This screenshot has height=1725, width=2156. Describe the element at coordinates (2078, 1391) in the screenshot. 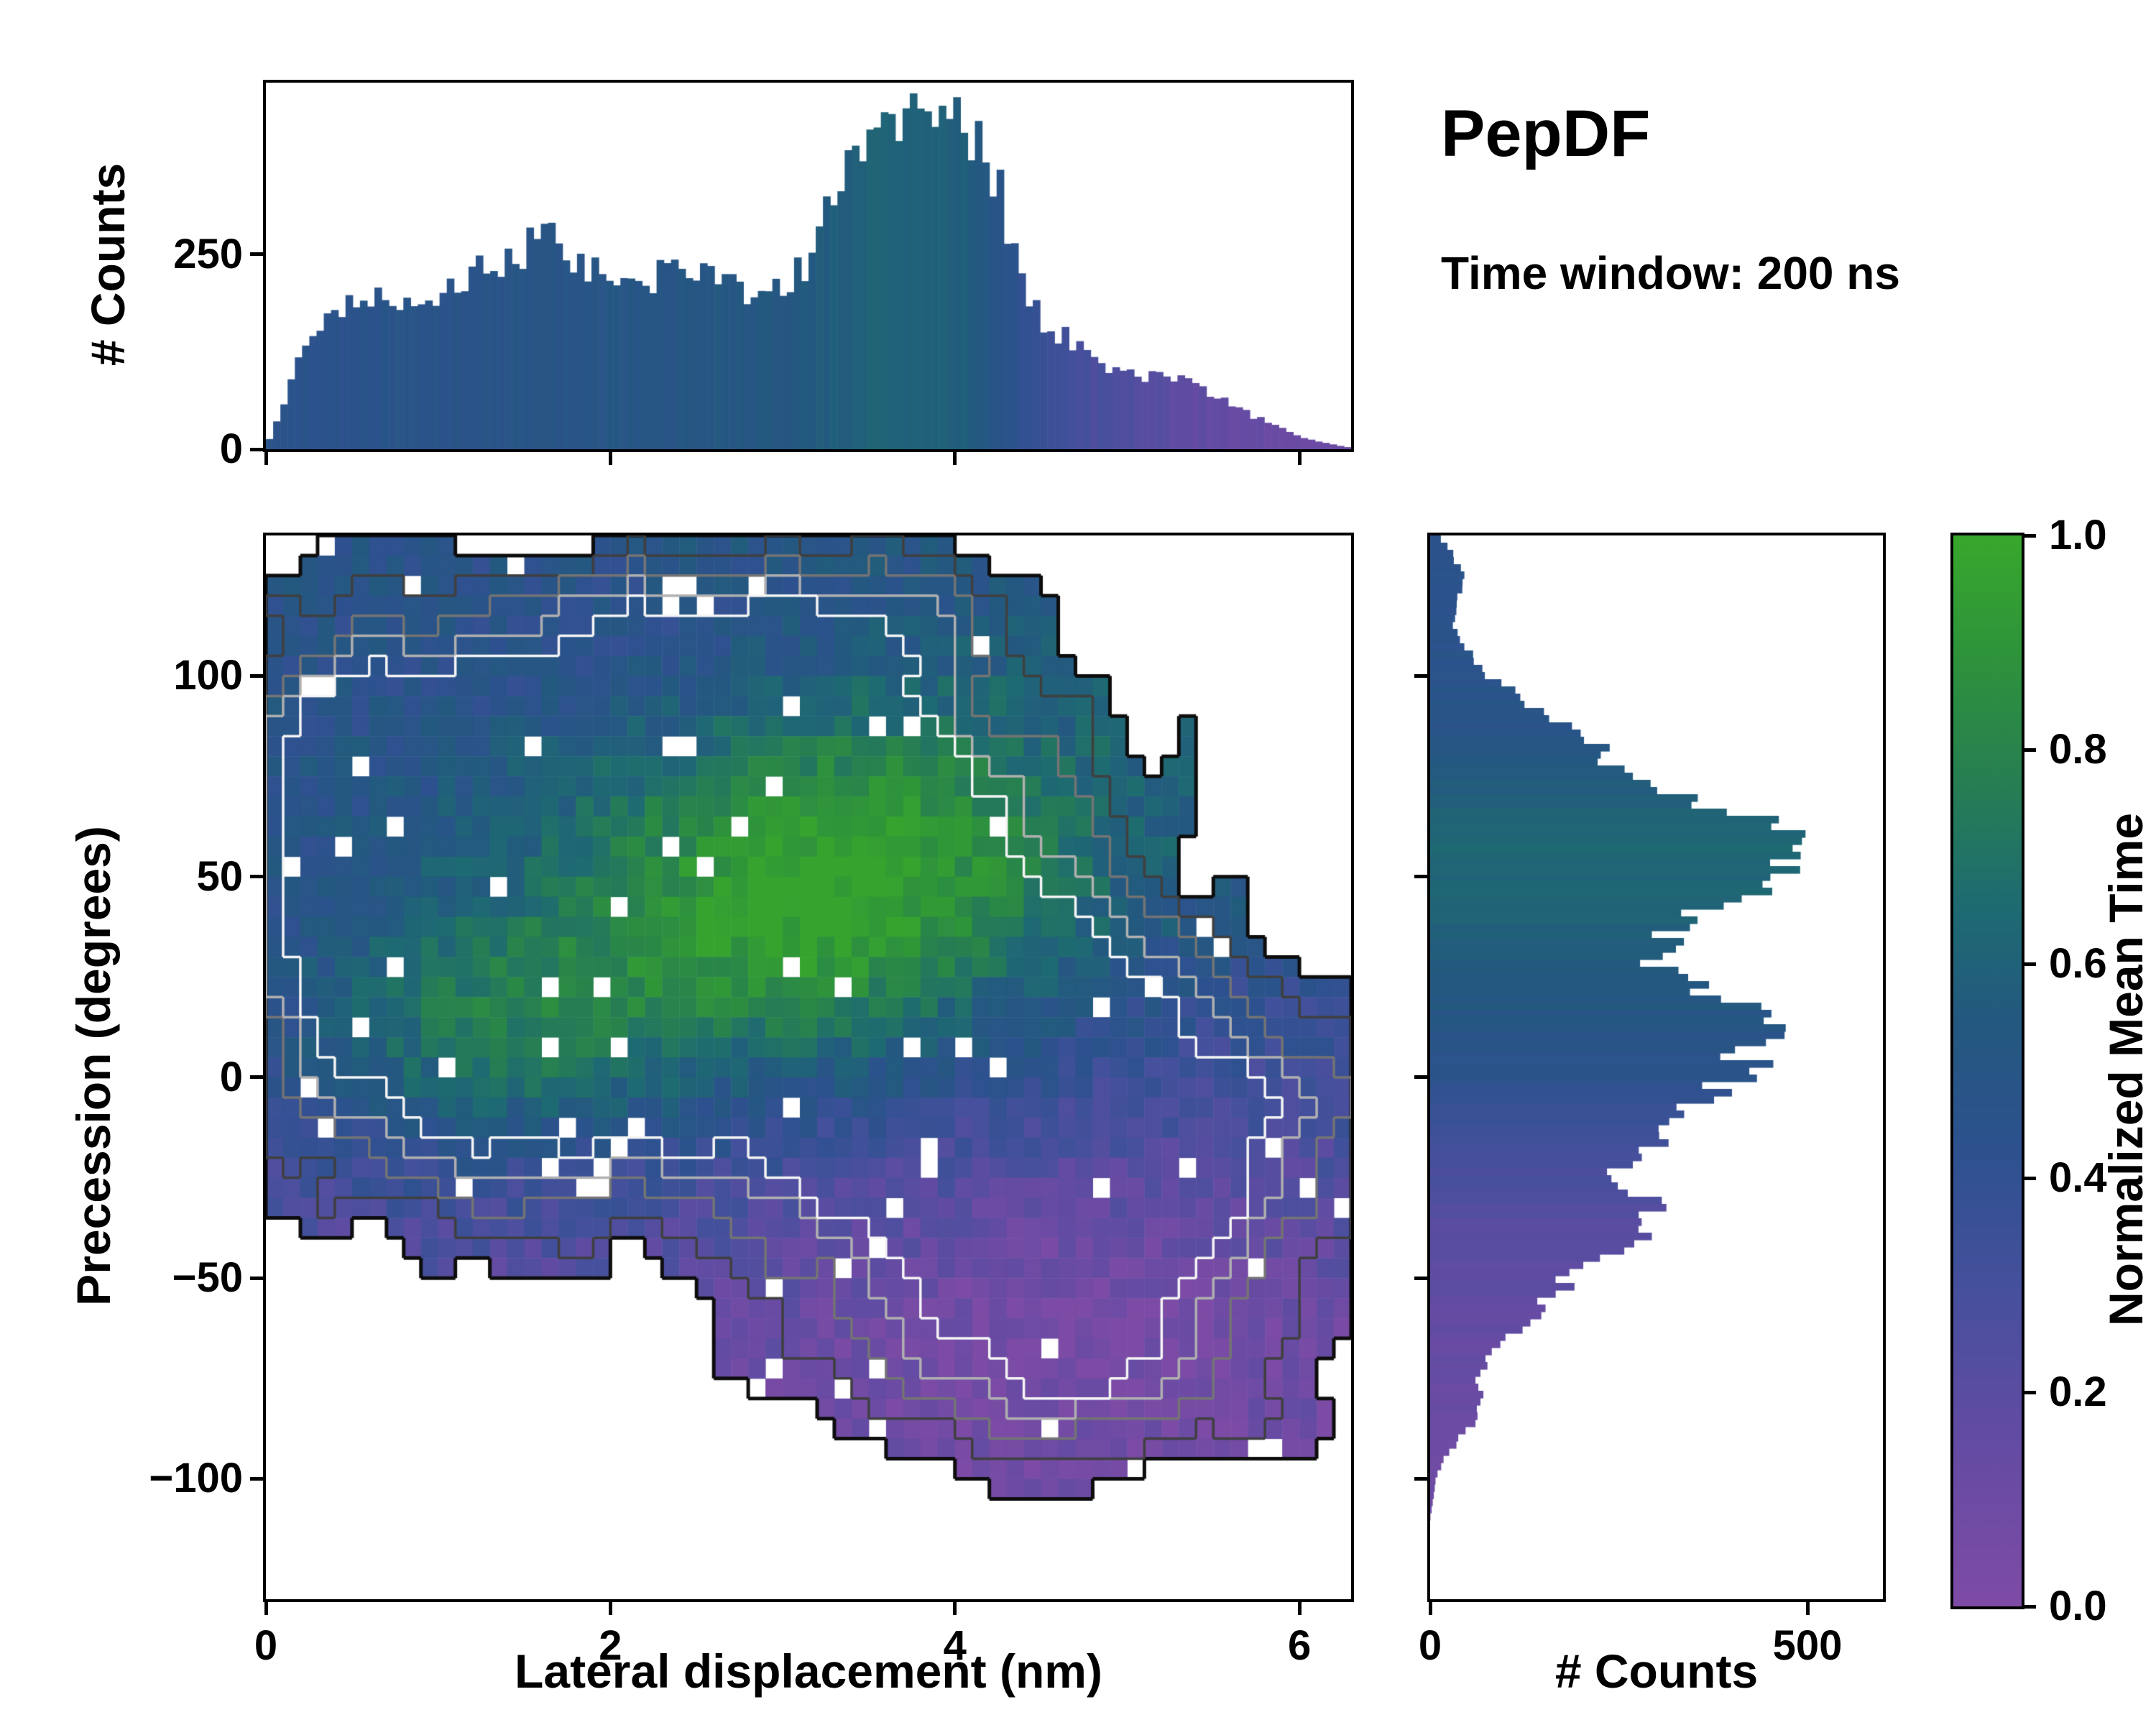

I see `tick-label: 0.2` at that location.